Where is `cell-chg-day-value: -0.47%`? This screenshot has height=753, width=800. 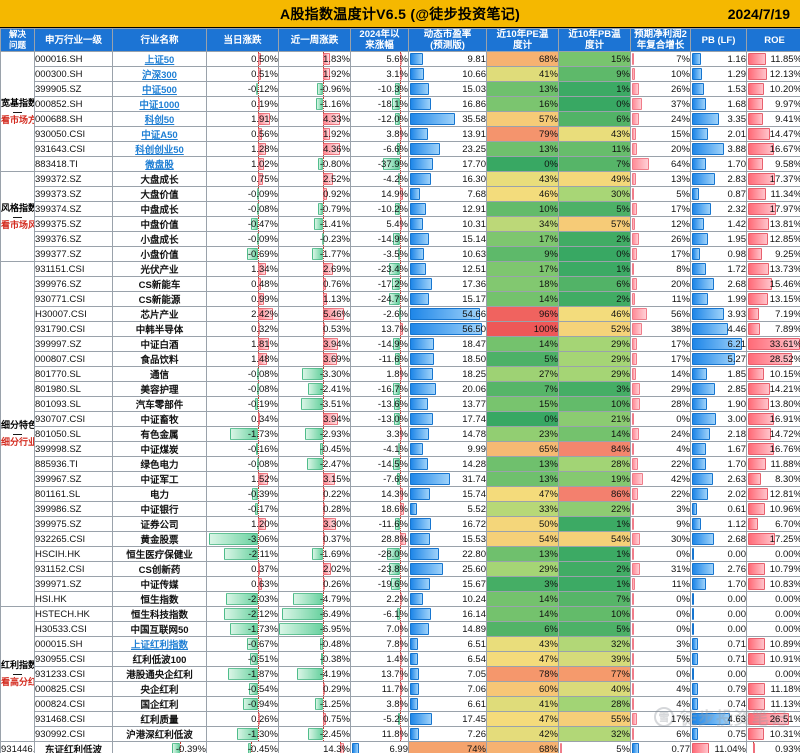 cell-chg-day-value: -0.47% is located at coordinates (262, 224).